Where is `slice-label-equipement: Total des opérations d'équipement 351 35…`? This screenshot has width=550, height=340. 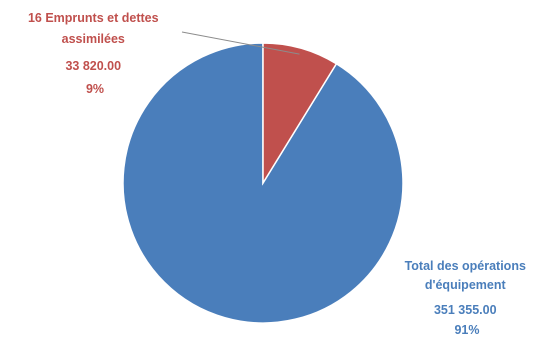 slice-label-equipement: Total des opérations d'équipement 351 35… is located at coordinates (467, 298).